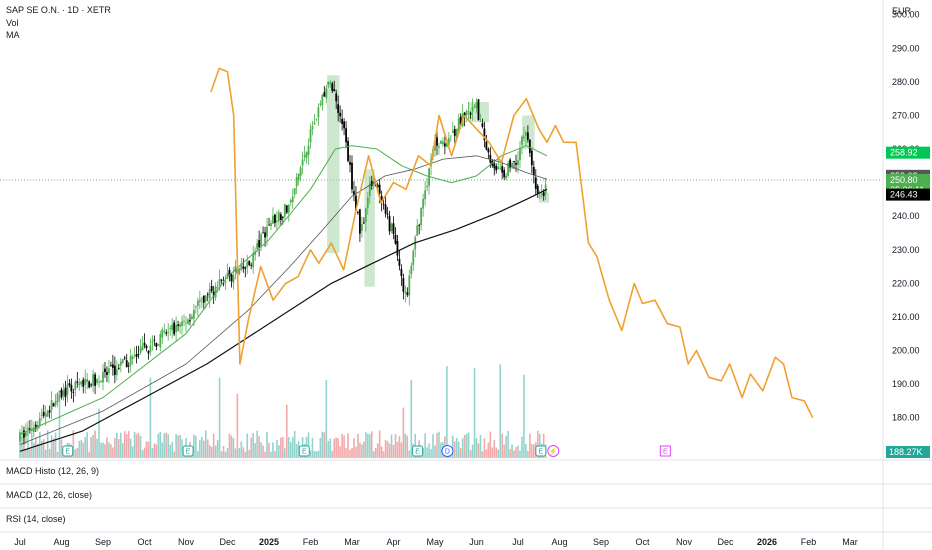 This screenshot has height=550, width=932. Describe the element at coordinates (906, 283) in the screenshot. I see `price-tick-label: 220.00` at that location.